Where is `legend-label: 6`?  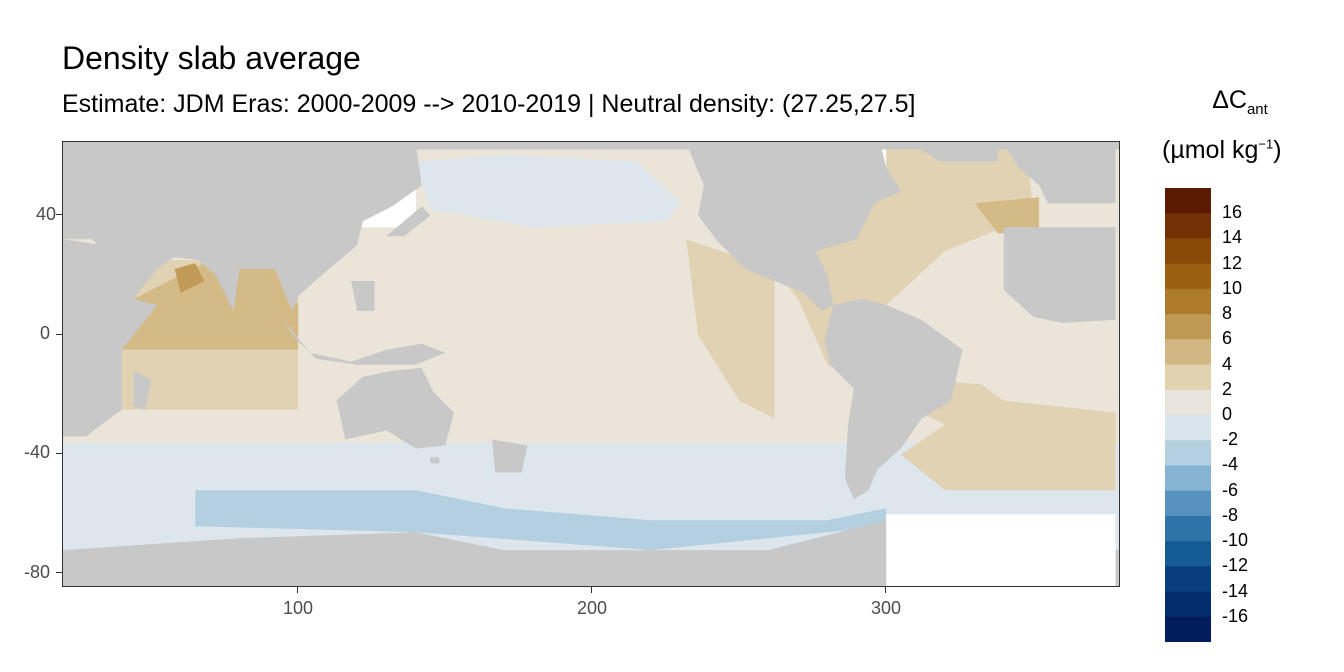
legend-label: 6 is located at coordinates (1227, 338).